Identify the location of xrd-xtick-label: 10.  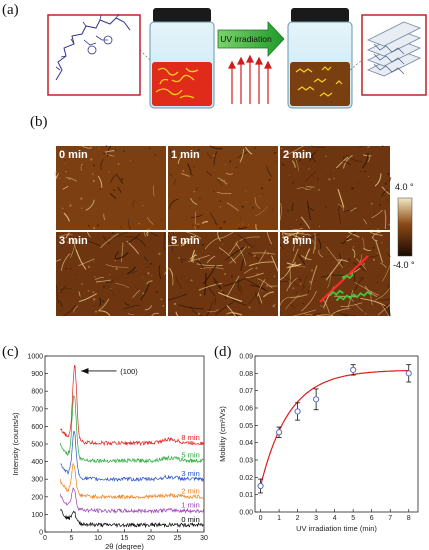
(98, 538).